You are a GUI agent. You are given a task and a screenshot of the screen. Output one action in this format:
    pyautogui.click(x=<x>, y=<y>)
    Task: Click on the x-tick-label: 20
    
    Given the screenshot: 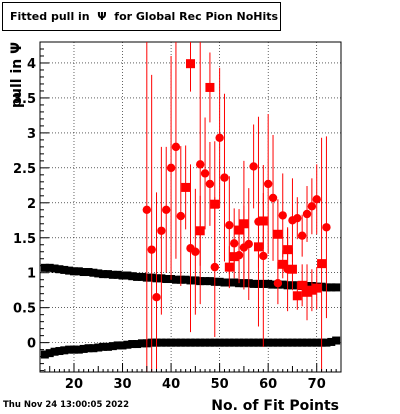 What is the action you would take?
    pyautogui.click(x=74, y=384)
    